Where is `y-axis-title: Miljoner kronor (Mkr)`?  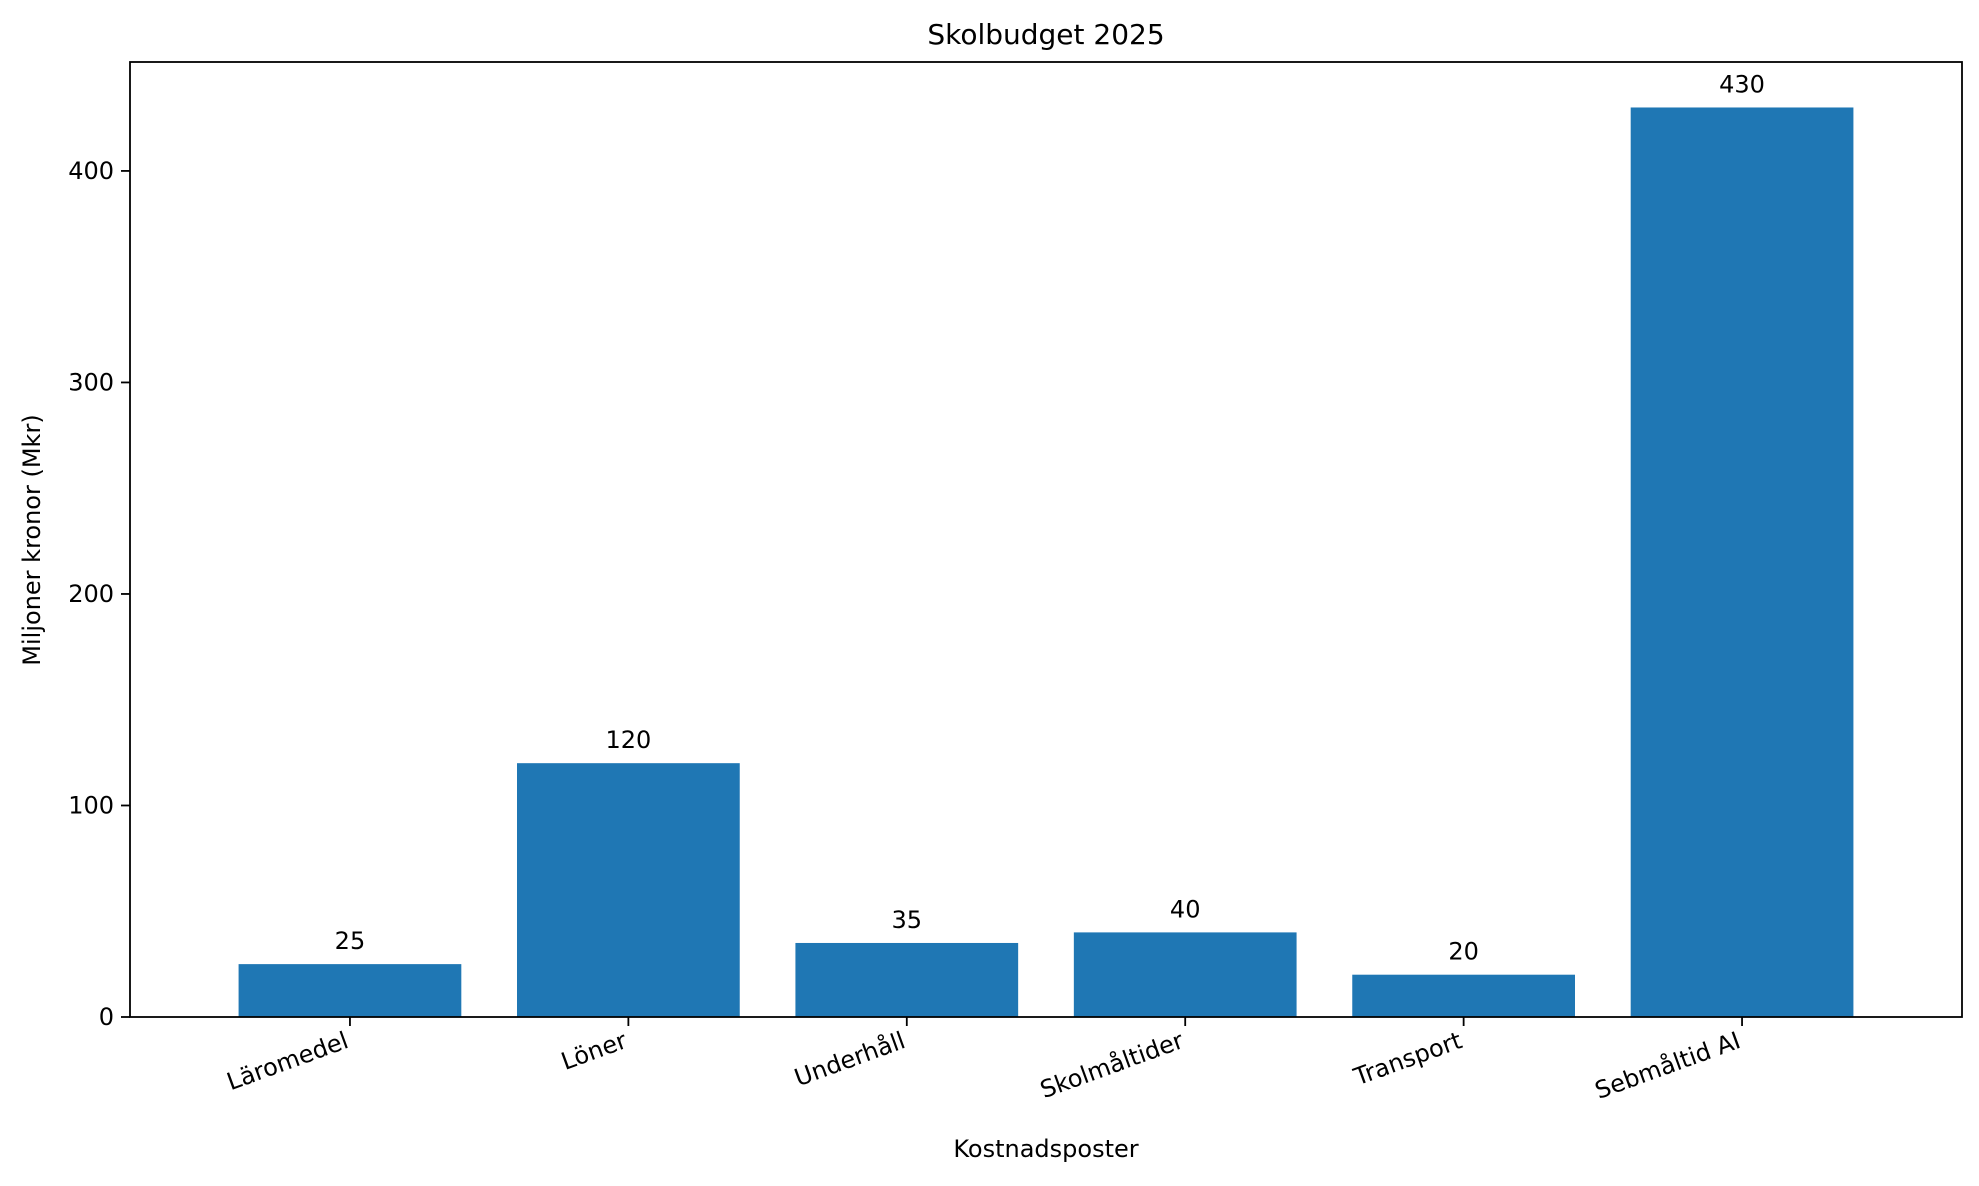
y-axis-title: Miljoner kronor (Mkr) is located at coordinates (32, 539).